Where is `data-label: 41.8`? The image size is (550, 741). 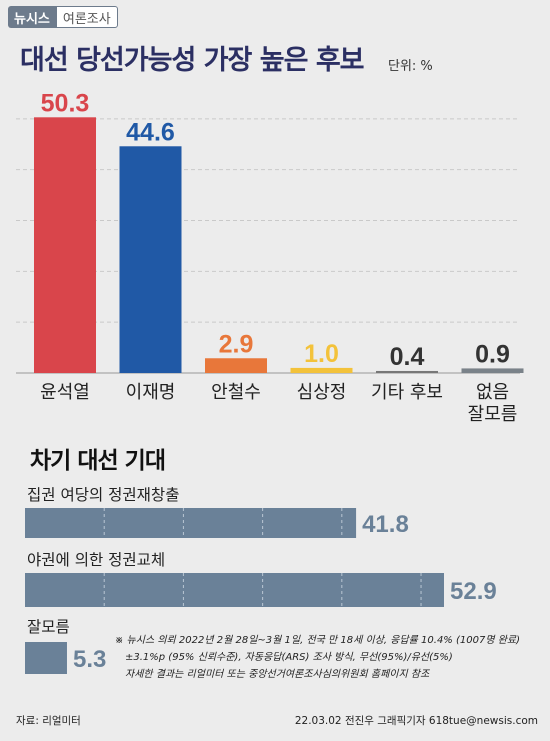 data-label: 41.8 is located at coordinates (385, 524).